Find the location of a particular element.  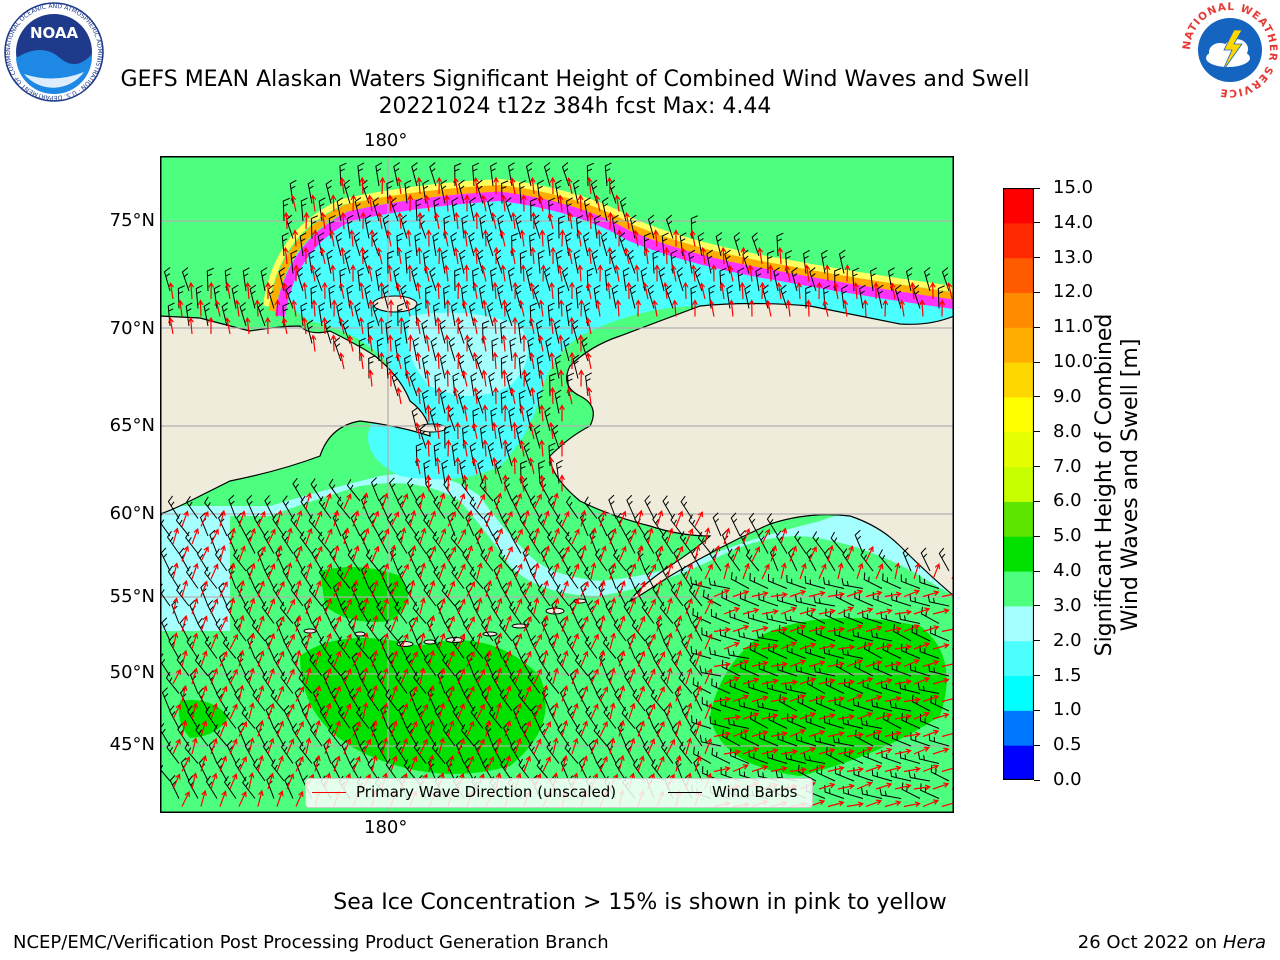

colorbar is located at coordinates (1018, 484).